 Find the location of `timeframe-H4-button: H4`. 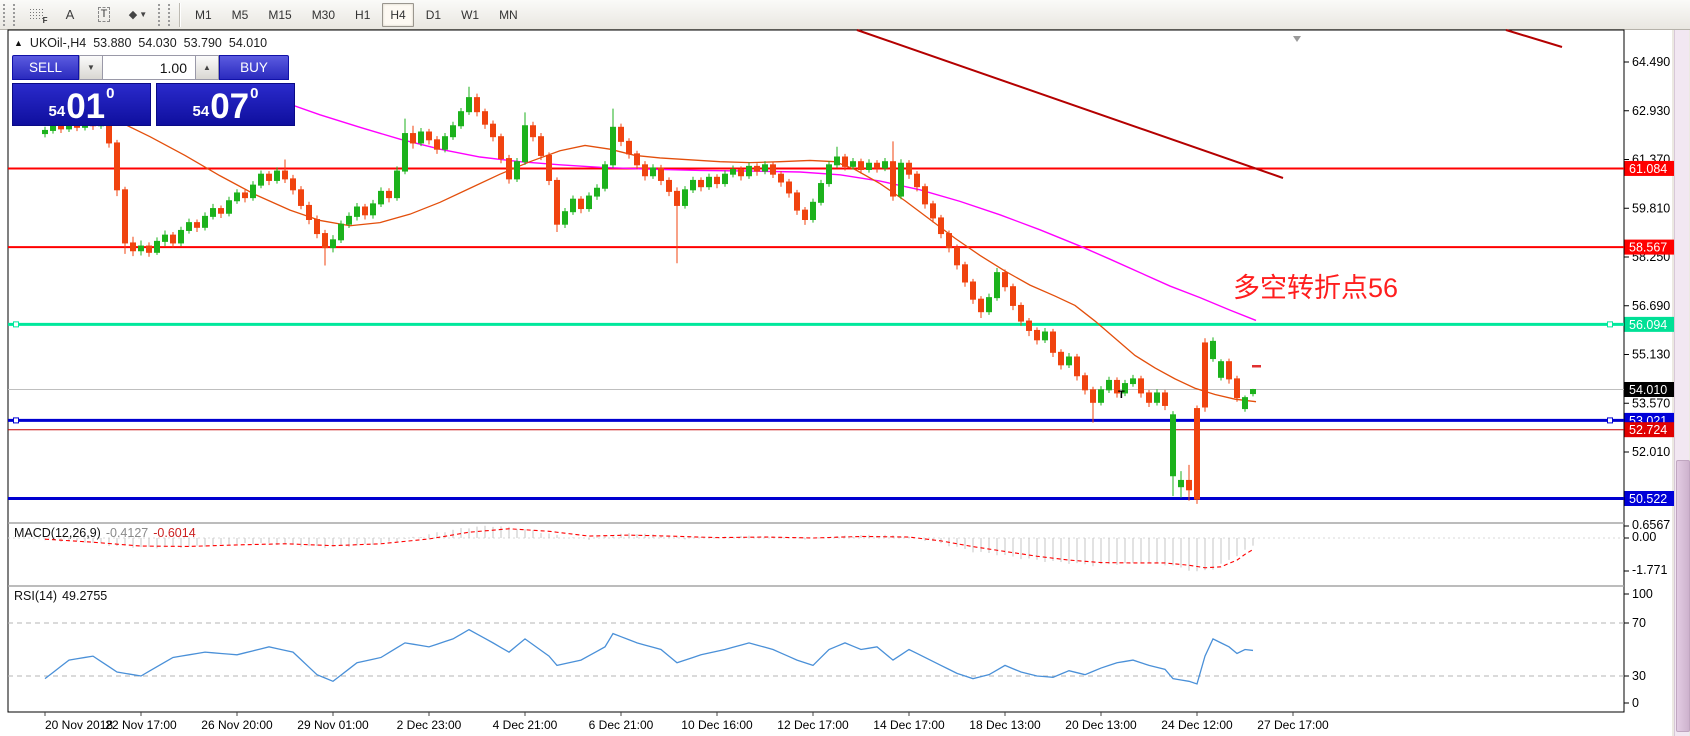

timeframe-H4-button: H4 is located at coordinates (398, 14).